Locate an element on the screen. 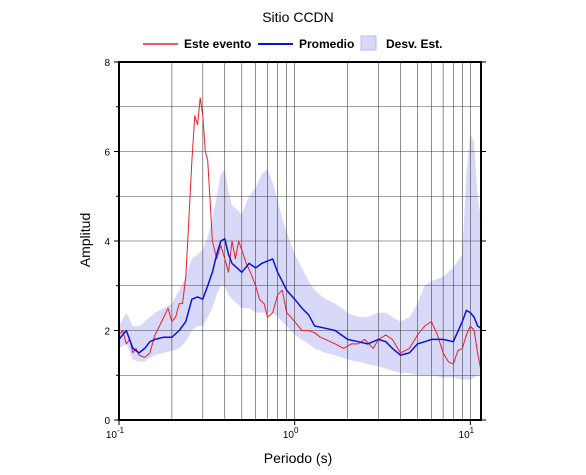  y-tick-label: 8 is located at coordinates (107, 63).